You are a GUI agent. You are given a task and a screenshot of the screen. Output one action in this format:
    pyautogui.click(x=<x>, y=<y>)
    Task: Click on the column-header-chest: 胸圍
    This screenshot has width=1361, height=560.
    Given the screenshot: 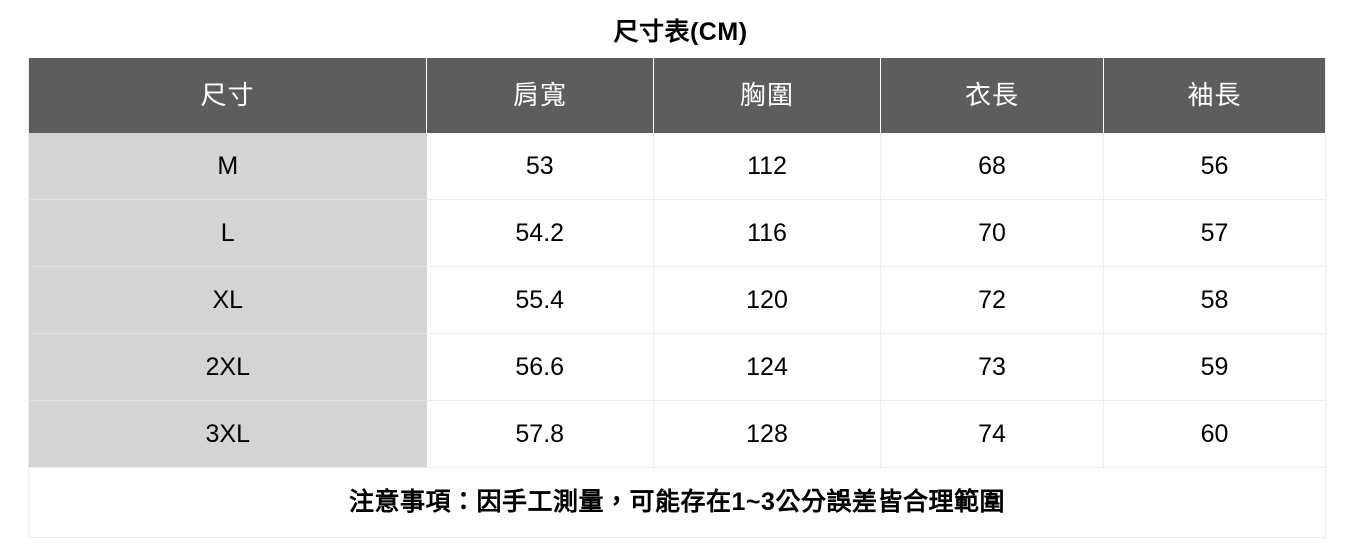 What is the action you would take?
    pyautogui.click(x=767, y=95)
    